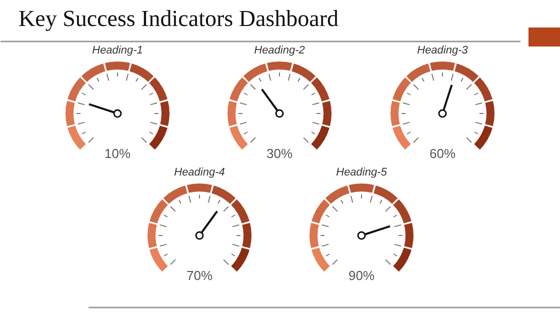 The width and height of the screenshot is (560, 315). I want to click on category-label: Heading-5, so click(362, 172).